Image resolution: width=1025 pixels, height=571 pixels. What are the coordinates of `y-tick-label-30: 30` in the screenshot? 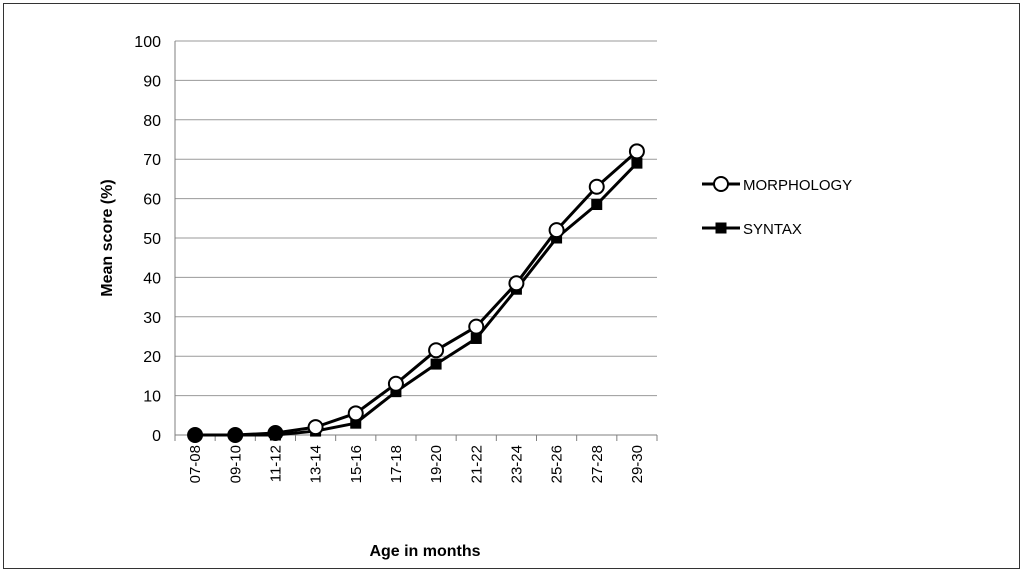 It's located at (152, 318).